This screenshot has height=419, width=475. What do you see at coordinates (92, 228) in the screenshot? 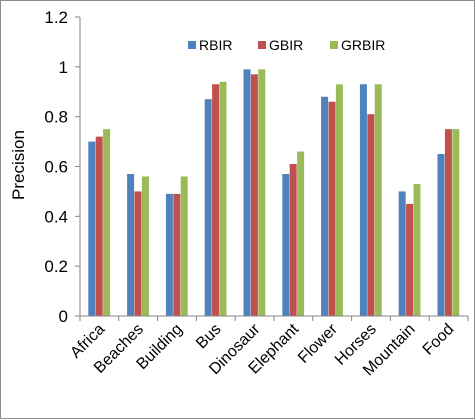
I see `bar-rbir-africa` at bounding box center [92, 228].